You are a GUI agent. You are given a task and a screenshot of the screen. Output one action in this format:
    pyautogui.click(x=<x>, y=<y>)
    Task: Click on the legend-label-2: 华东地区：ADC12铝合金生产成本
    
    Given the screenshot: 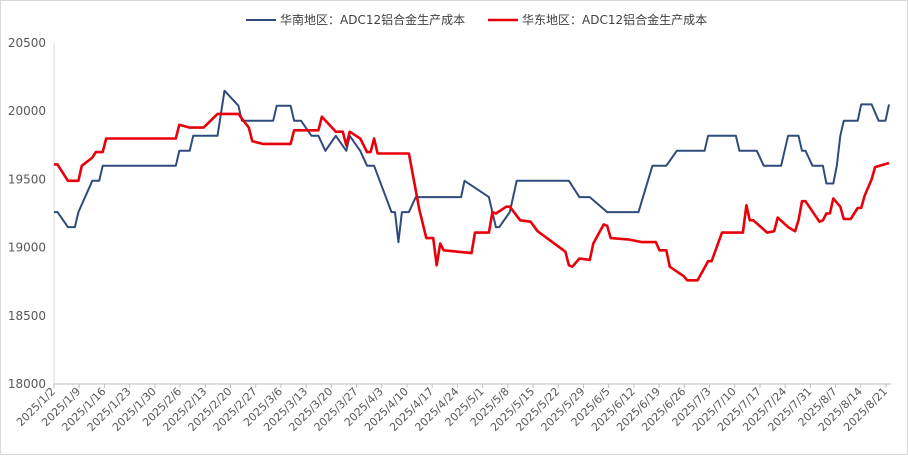 What is the action you would take?
    pyautogui.click(x=614, y=19)
    